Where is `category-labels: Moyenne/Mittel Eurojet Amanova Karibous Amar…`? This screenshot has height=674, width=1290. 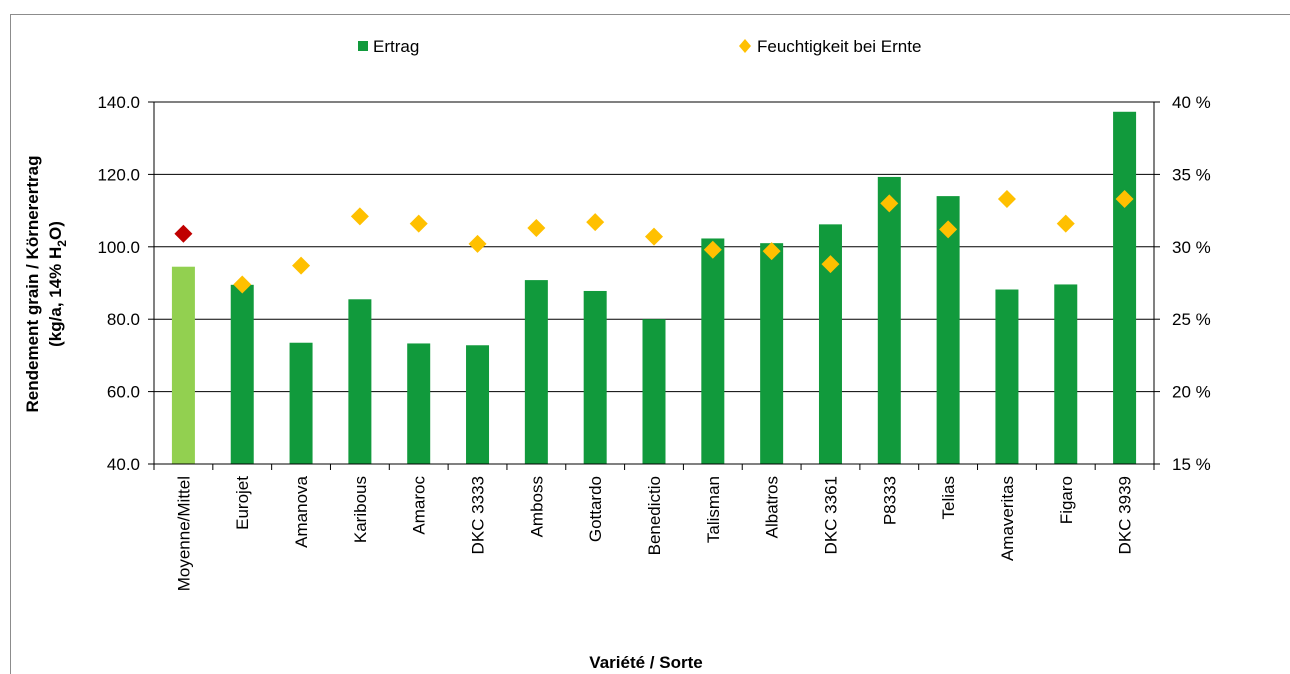
category-labels: Moyenne/Mittel Eurojet Amanova Karibous Amar… is located at coordinates (654, 533).